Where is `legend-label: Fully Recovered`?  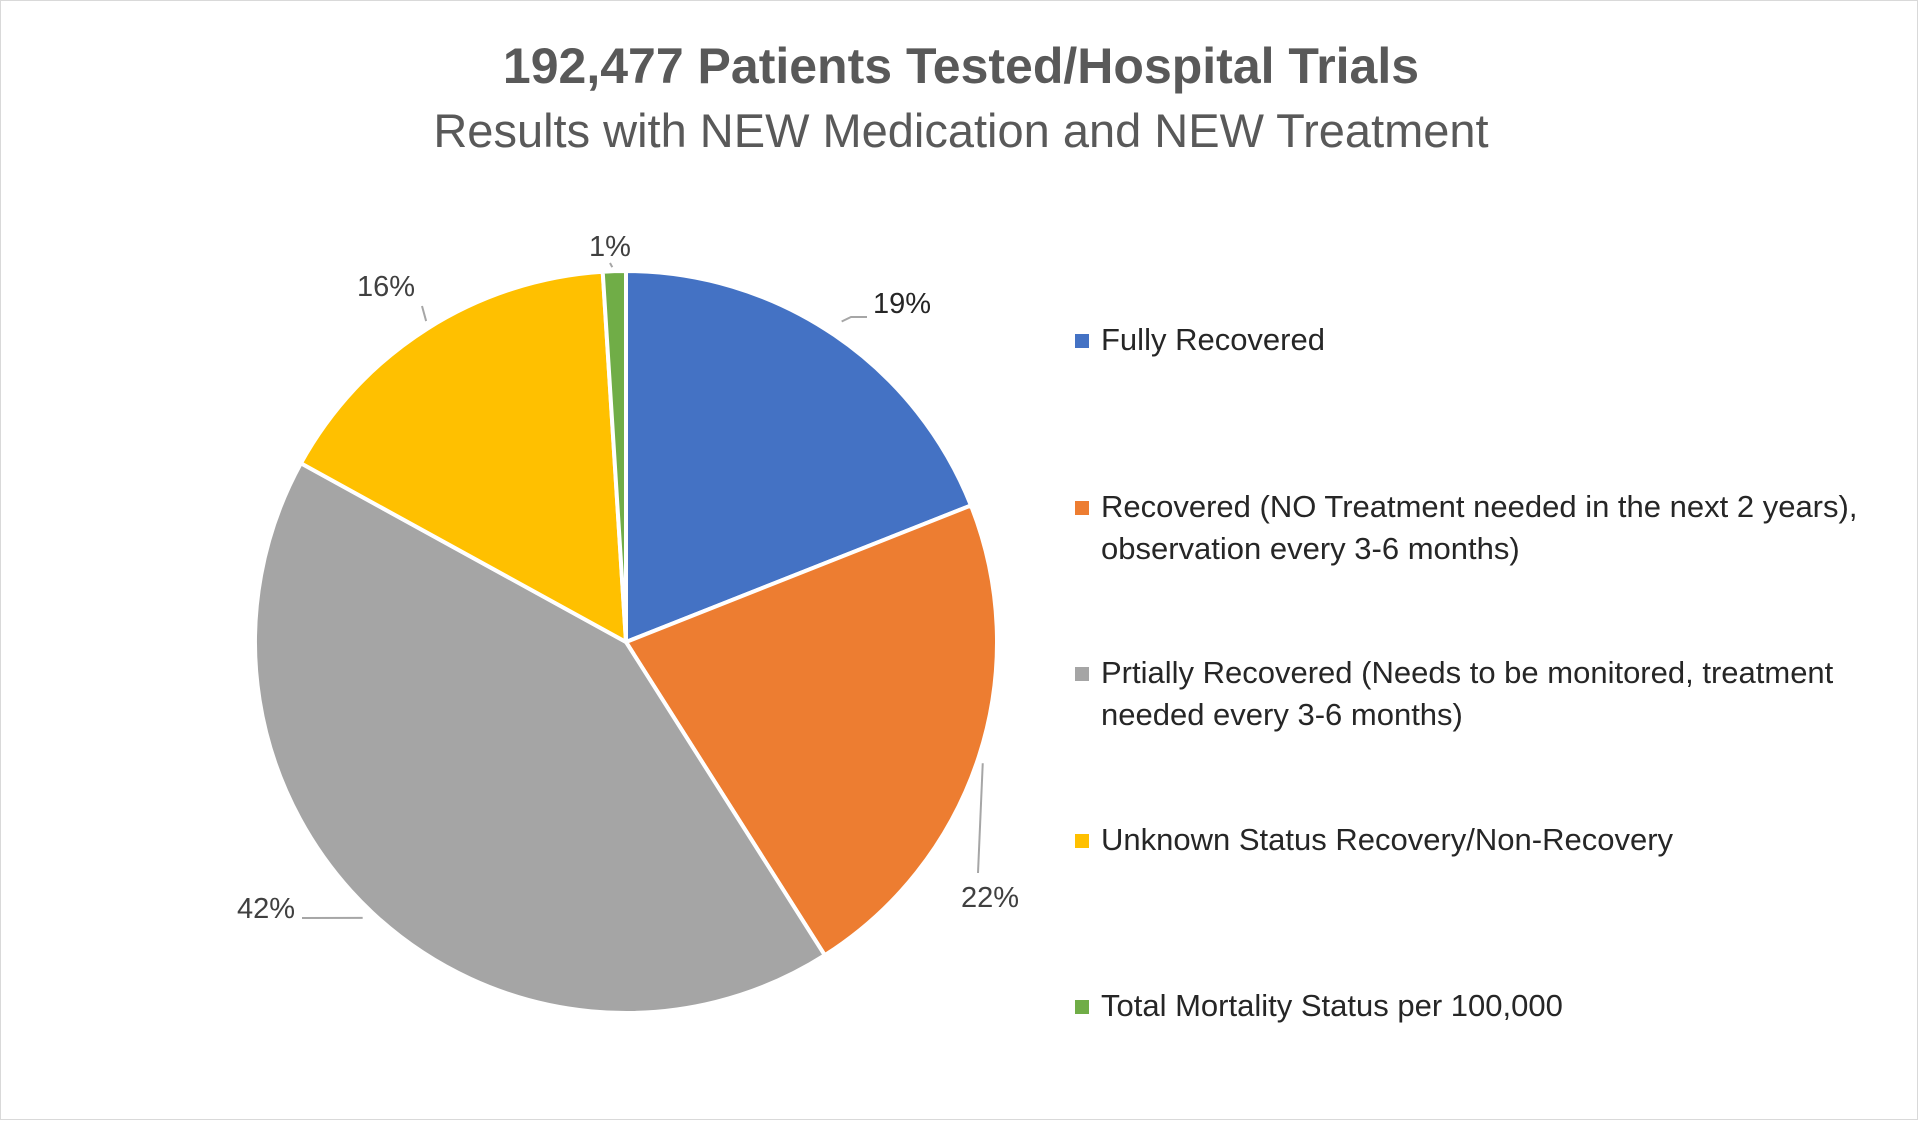
legend-label: Fully Recovered is located at coordinates (1496, 340).